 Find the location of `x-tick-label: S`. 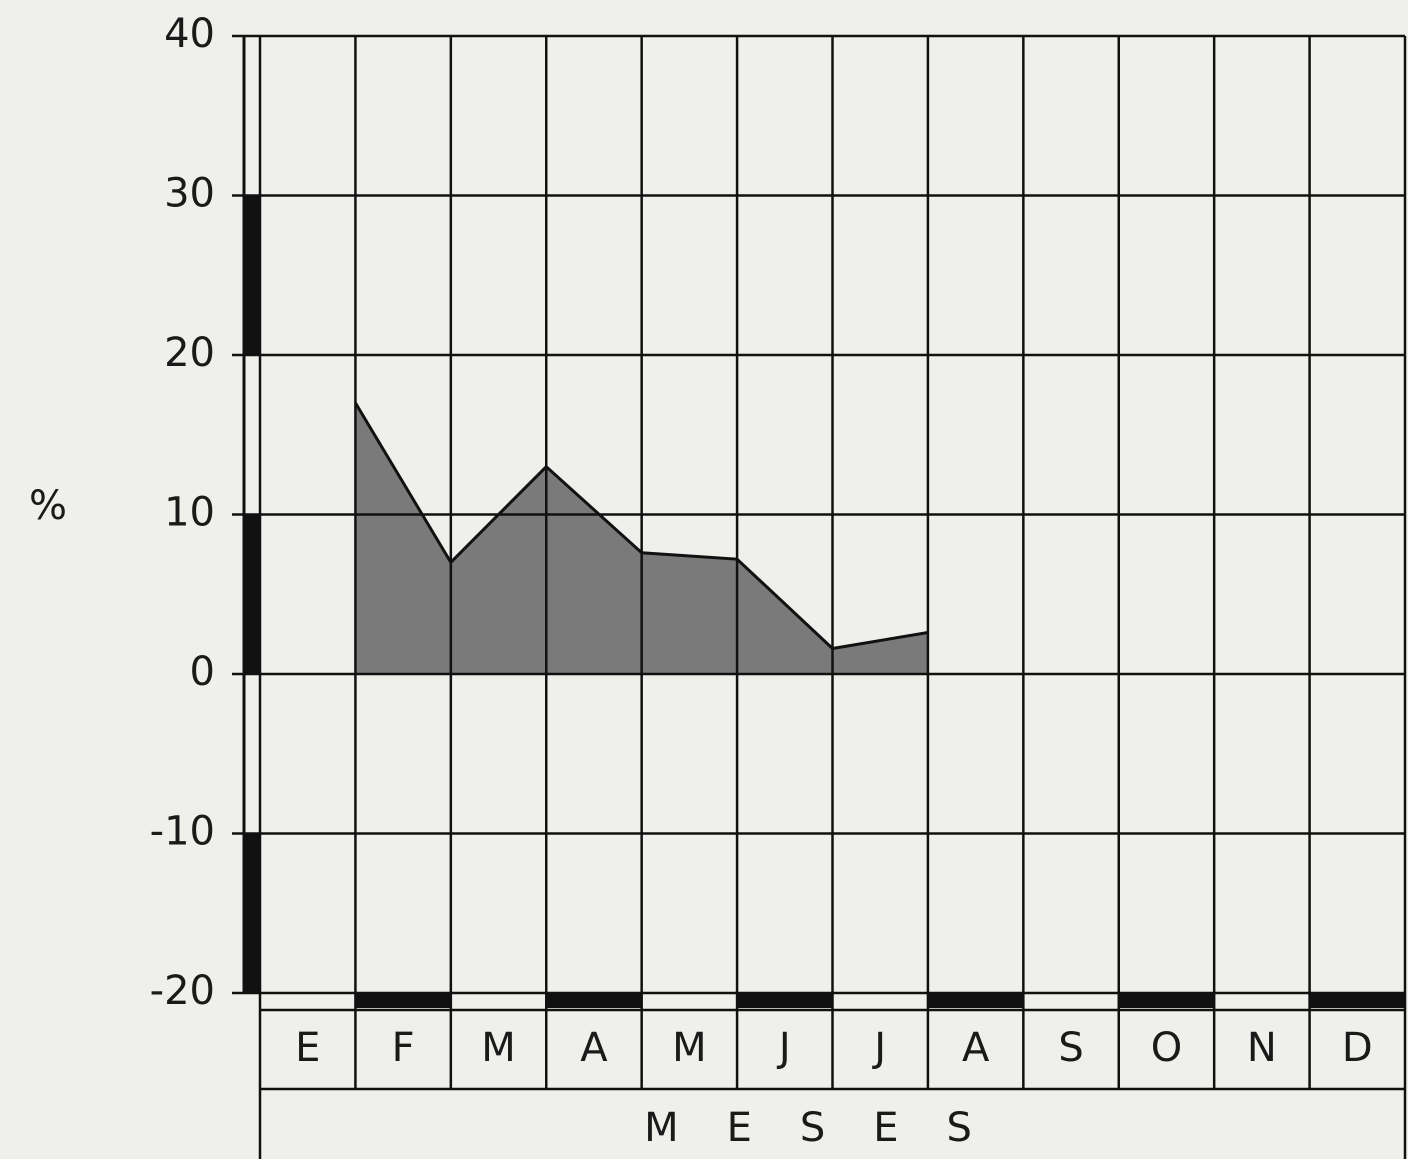

x-tick-label: S is located at coordinates (1070, 1048).